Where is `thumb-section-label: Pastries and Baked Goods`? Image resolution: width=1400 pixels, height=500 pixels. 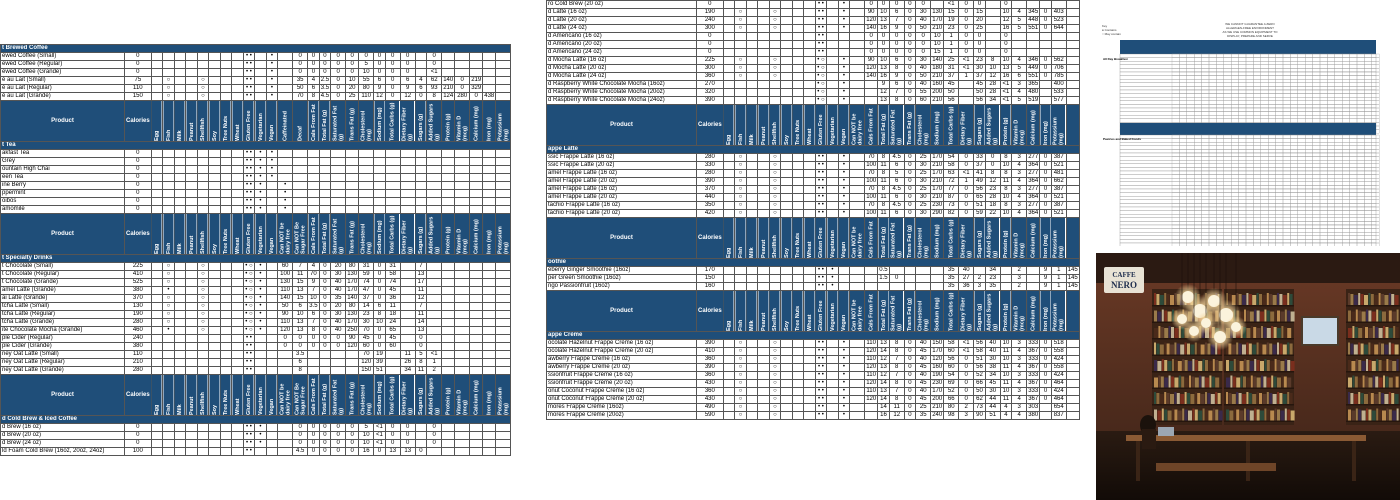
thumb-section-label: Pastries and Baked Goods is located at coordinates (1122, 139).